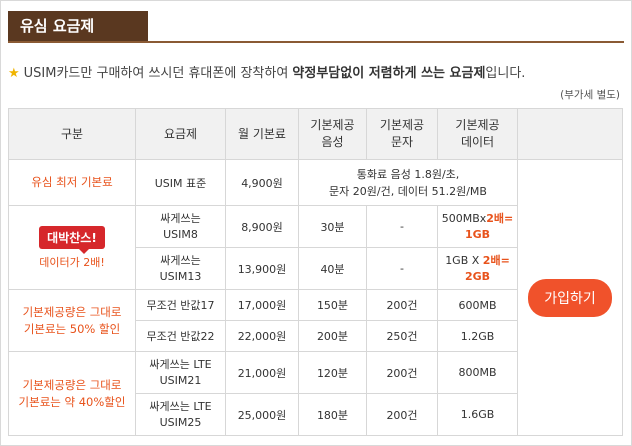 The width and height of the screenshot is (632, 446). What do you see at coordinates (477, 226) in the screenshot?
I see `data-amount: 500MBx2배= 1GB` at bounding box center [477, 226].